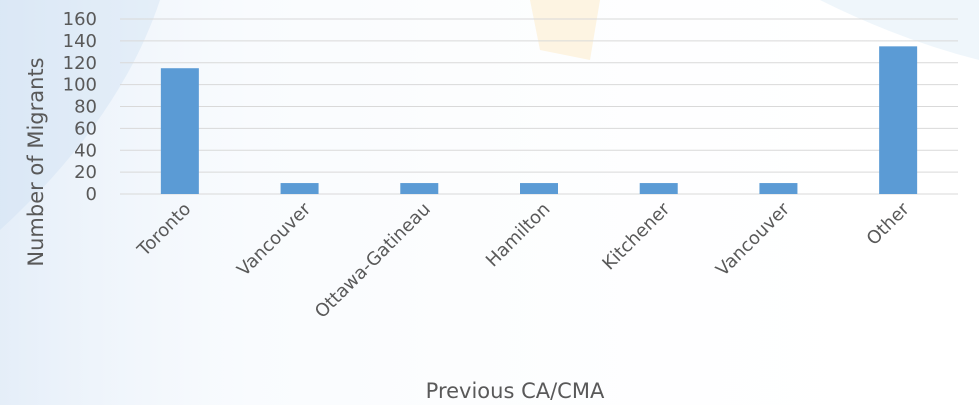 The width and height of the screenshot is (979, 409). I want to click on y-tick-label: 140, so click(80, 41).